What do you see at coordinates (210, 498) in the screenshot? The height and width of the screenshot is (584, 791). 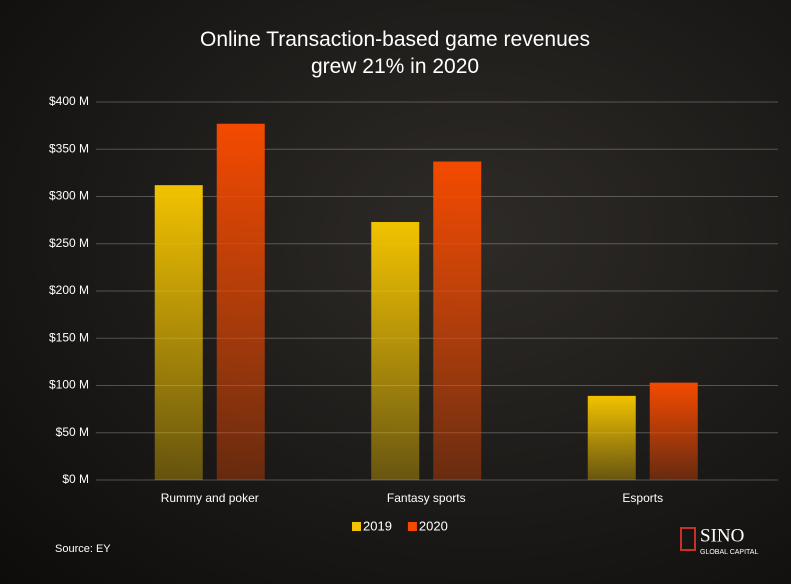 I see `x-tick-label: Rummy and poker` at bounding box center [210, 498].